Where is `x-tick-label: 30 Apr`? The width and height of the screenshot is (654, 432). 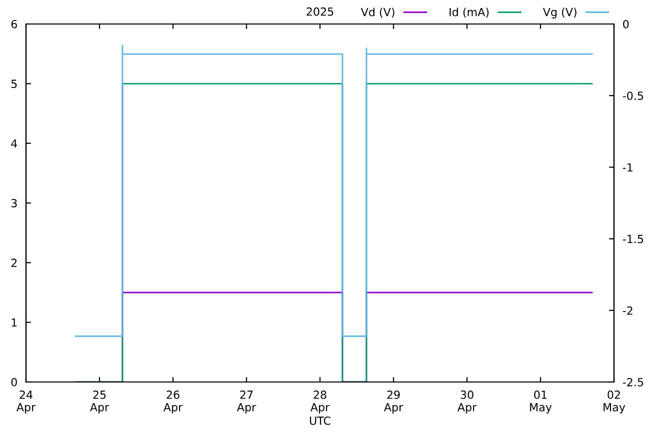
x-tick-label: 30 Apr is located at coordinates (467, 402).